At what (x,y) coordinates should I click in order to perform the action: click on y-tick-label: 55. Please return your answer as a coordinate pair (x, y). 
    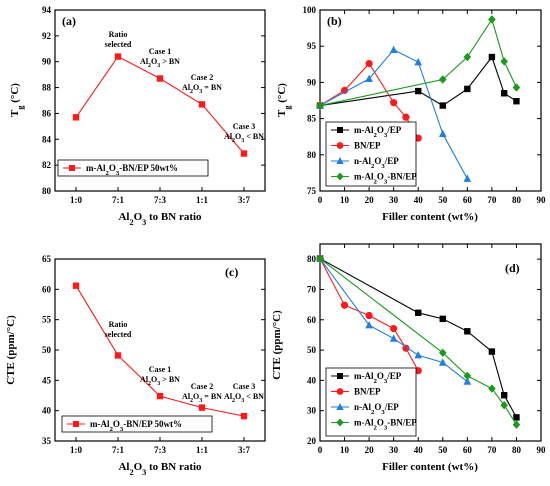
    Looking at the image, I should click on (47, 320).